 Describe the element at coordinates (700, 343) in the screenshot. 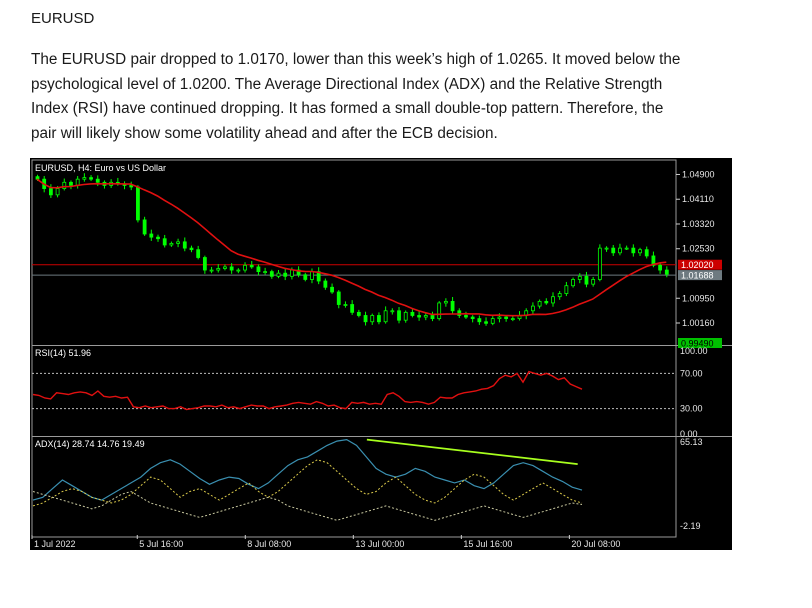

I see `price-bottom-badge` at that location.